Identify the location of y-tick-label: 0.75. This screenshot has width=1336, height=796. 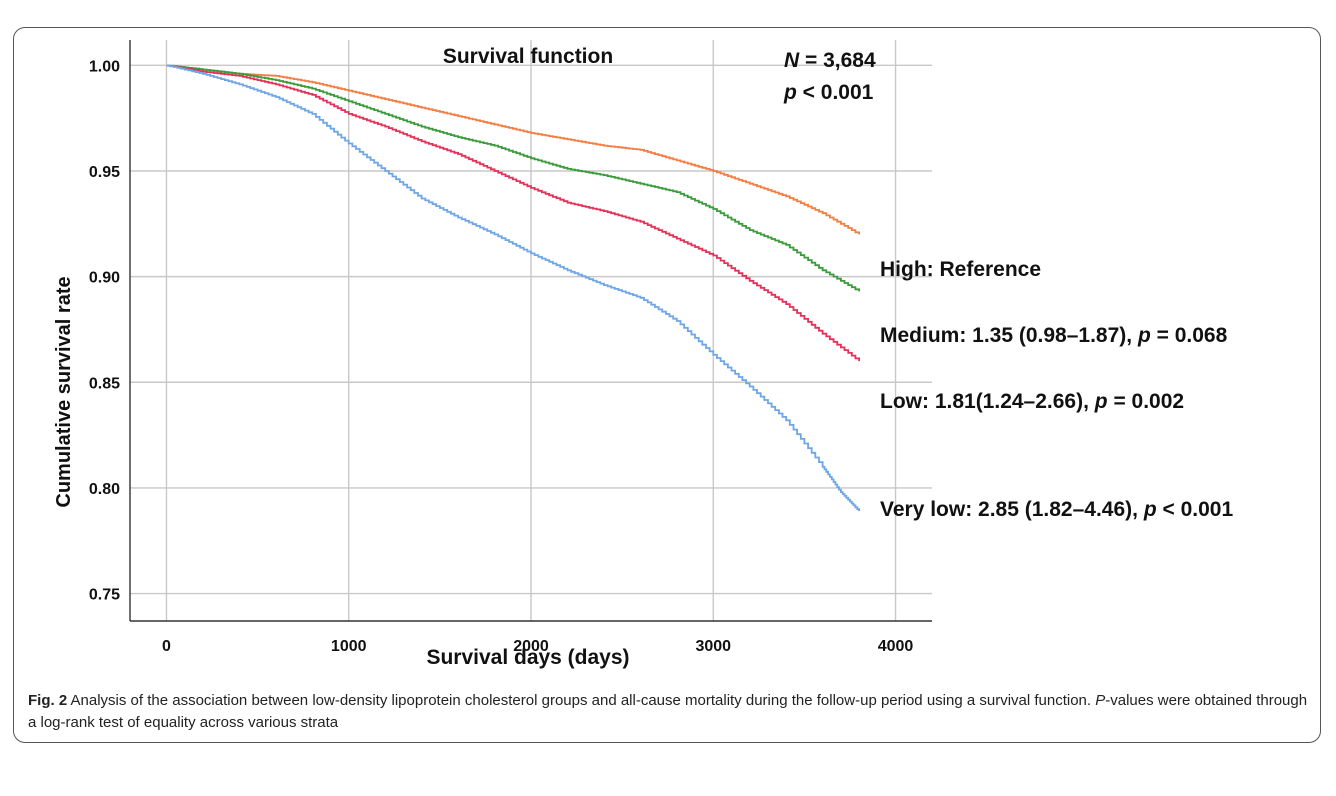
(104, 595).